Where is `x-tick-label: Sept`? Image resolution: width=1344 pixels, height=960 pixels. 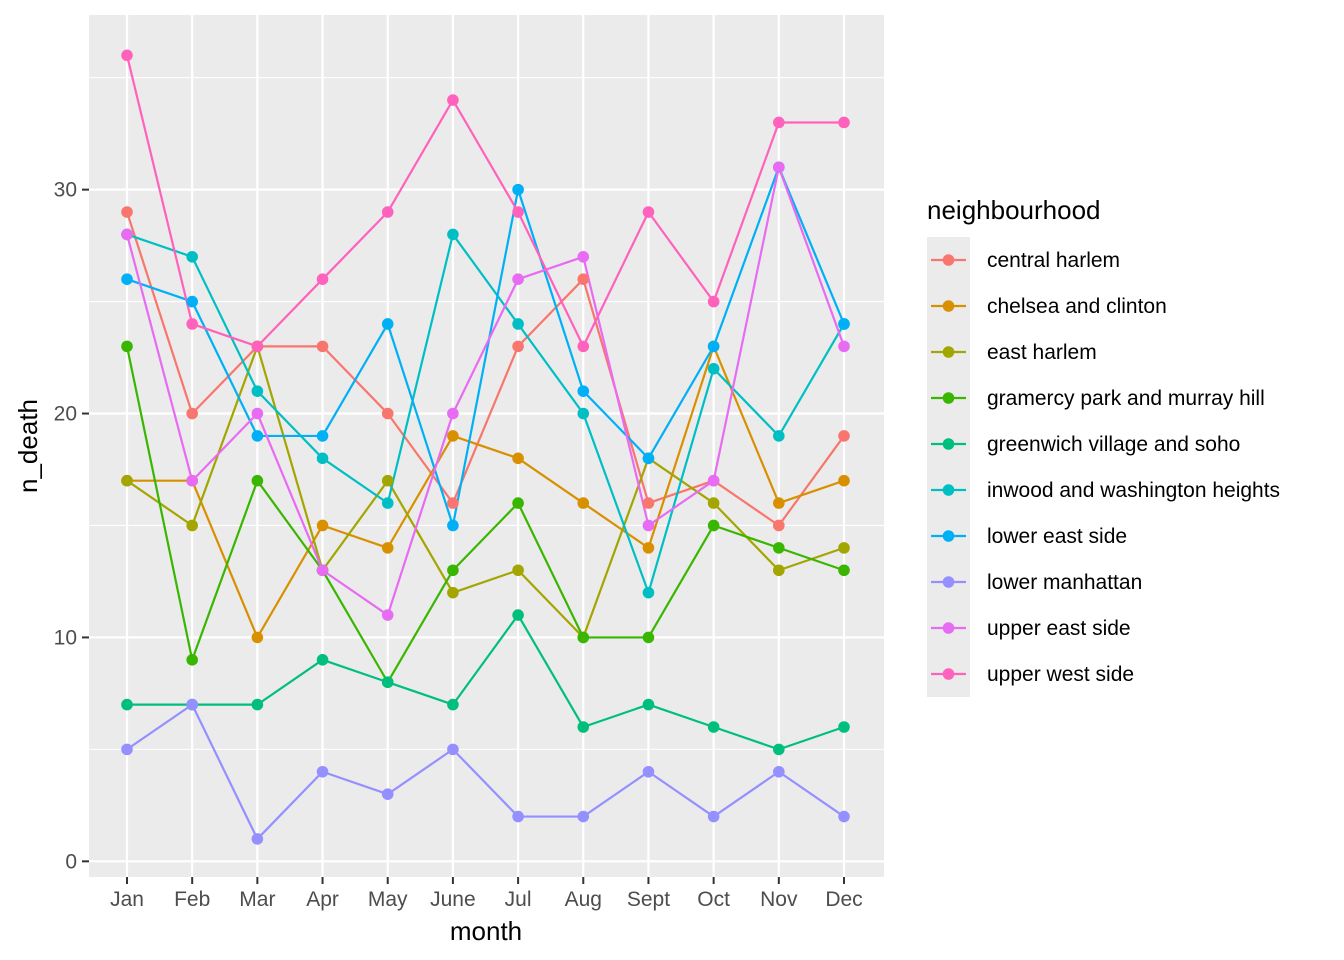 x-tick-label: Sept is located at coordinates (648, 899).